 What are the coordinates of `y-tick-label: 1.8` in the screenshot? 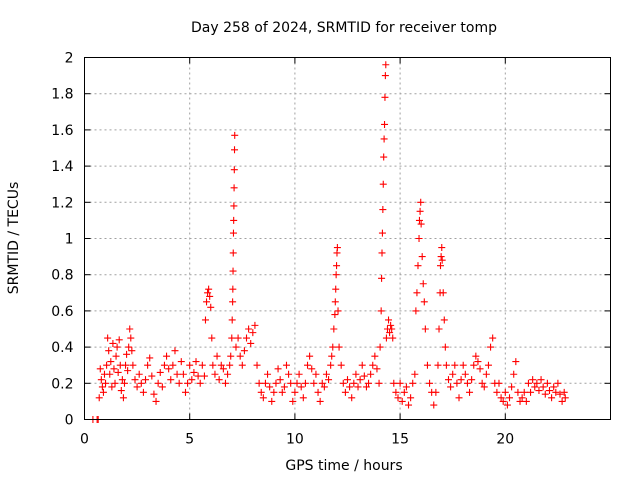 It's located at (62, 95).